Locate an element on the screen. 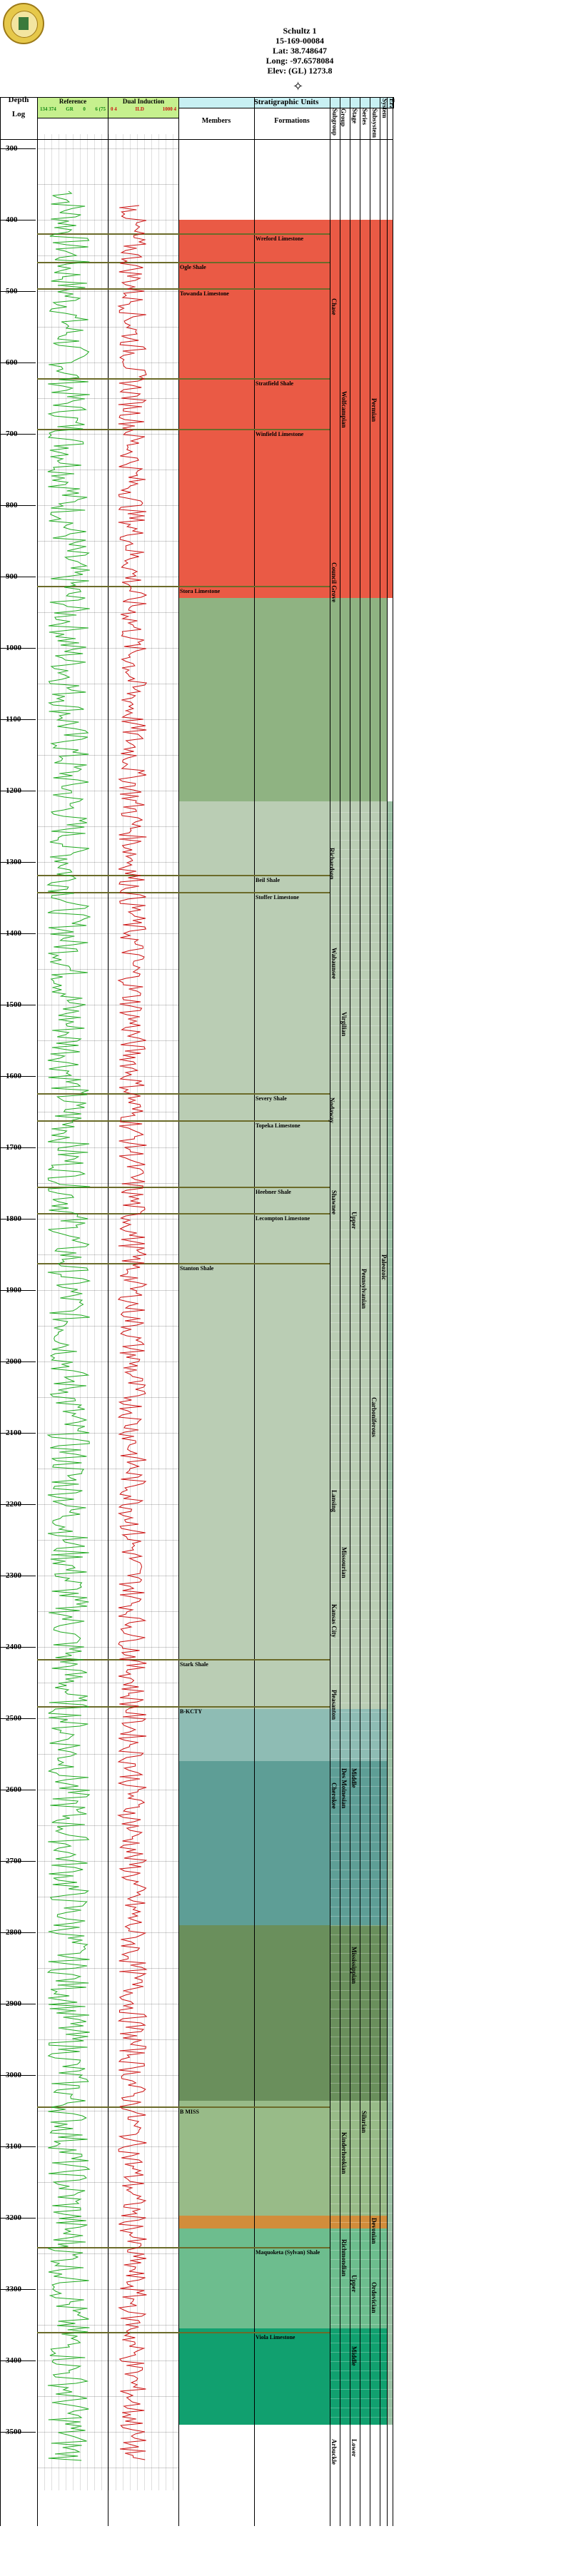 This screenshot has width=571, height=2576. depth-header: Depth is located at coordinates (18, 100).